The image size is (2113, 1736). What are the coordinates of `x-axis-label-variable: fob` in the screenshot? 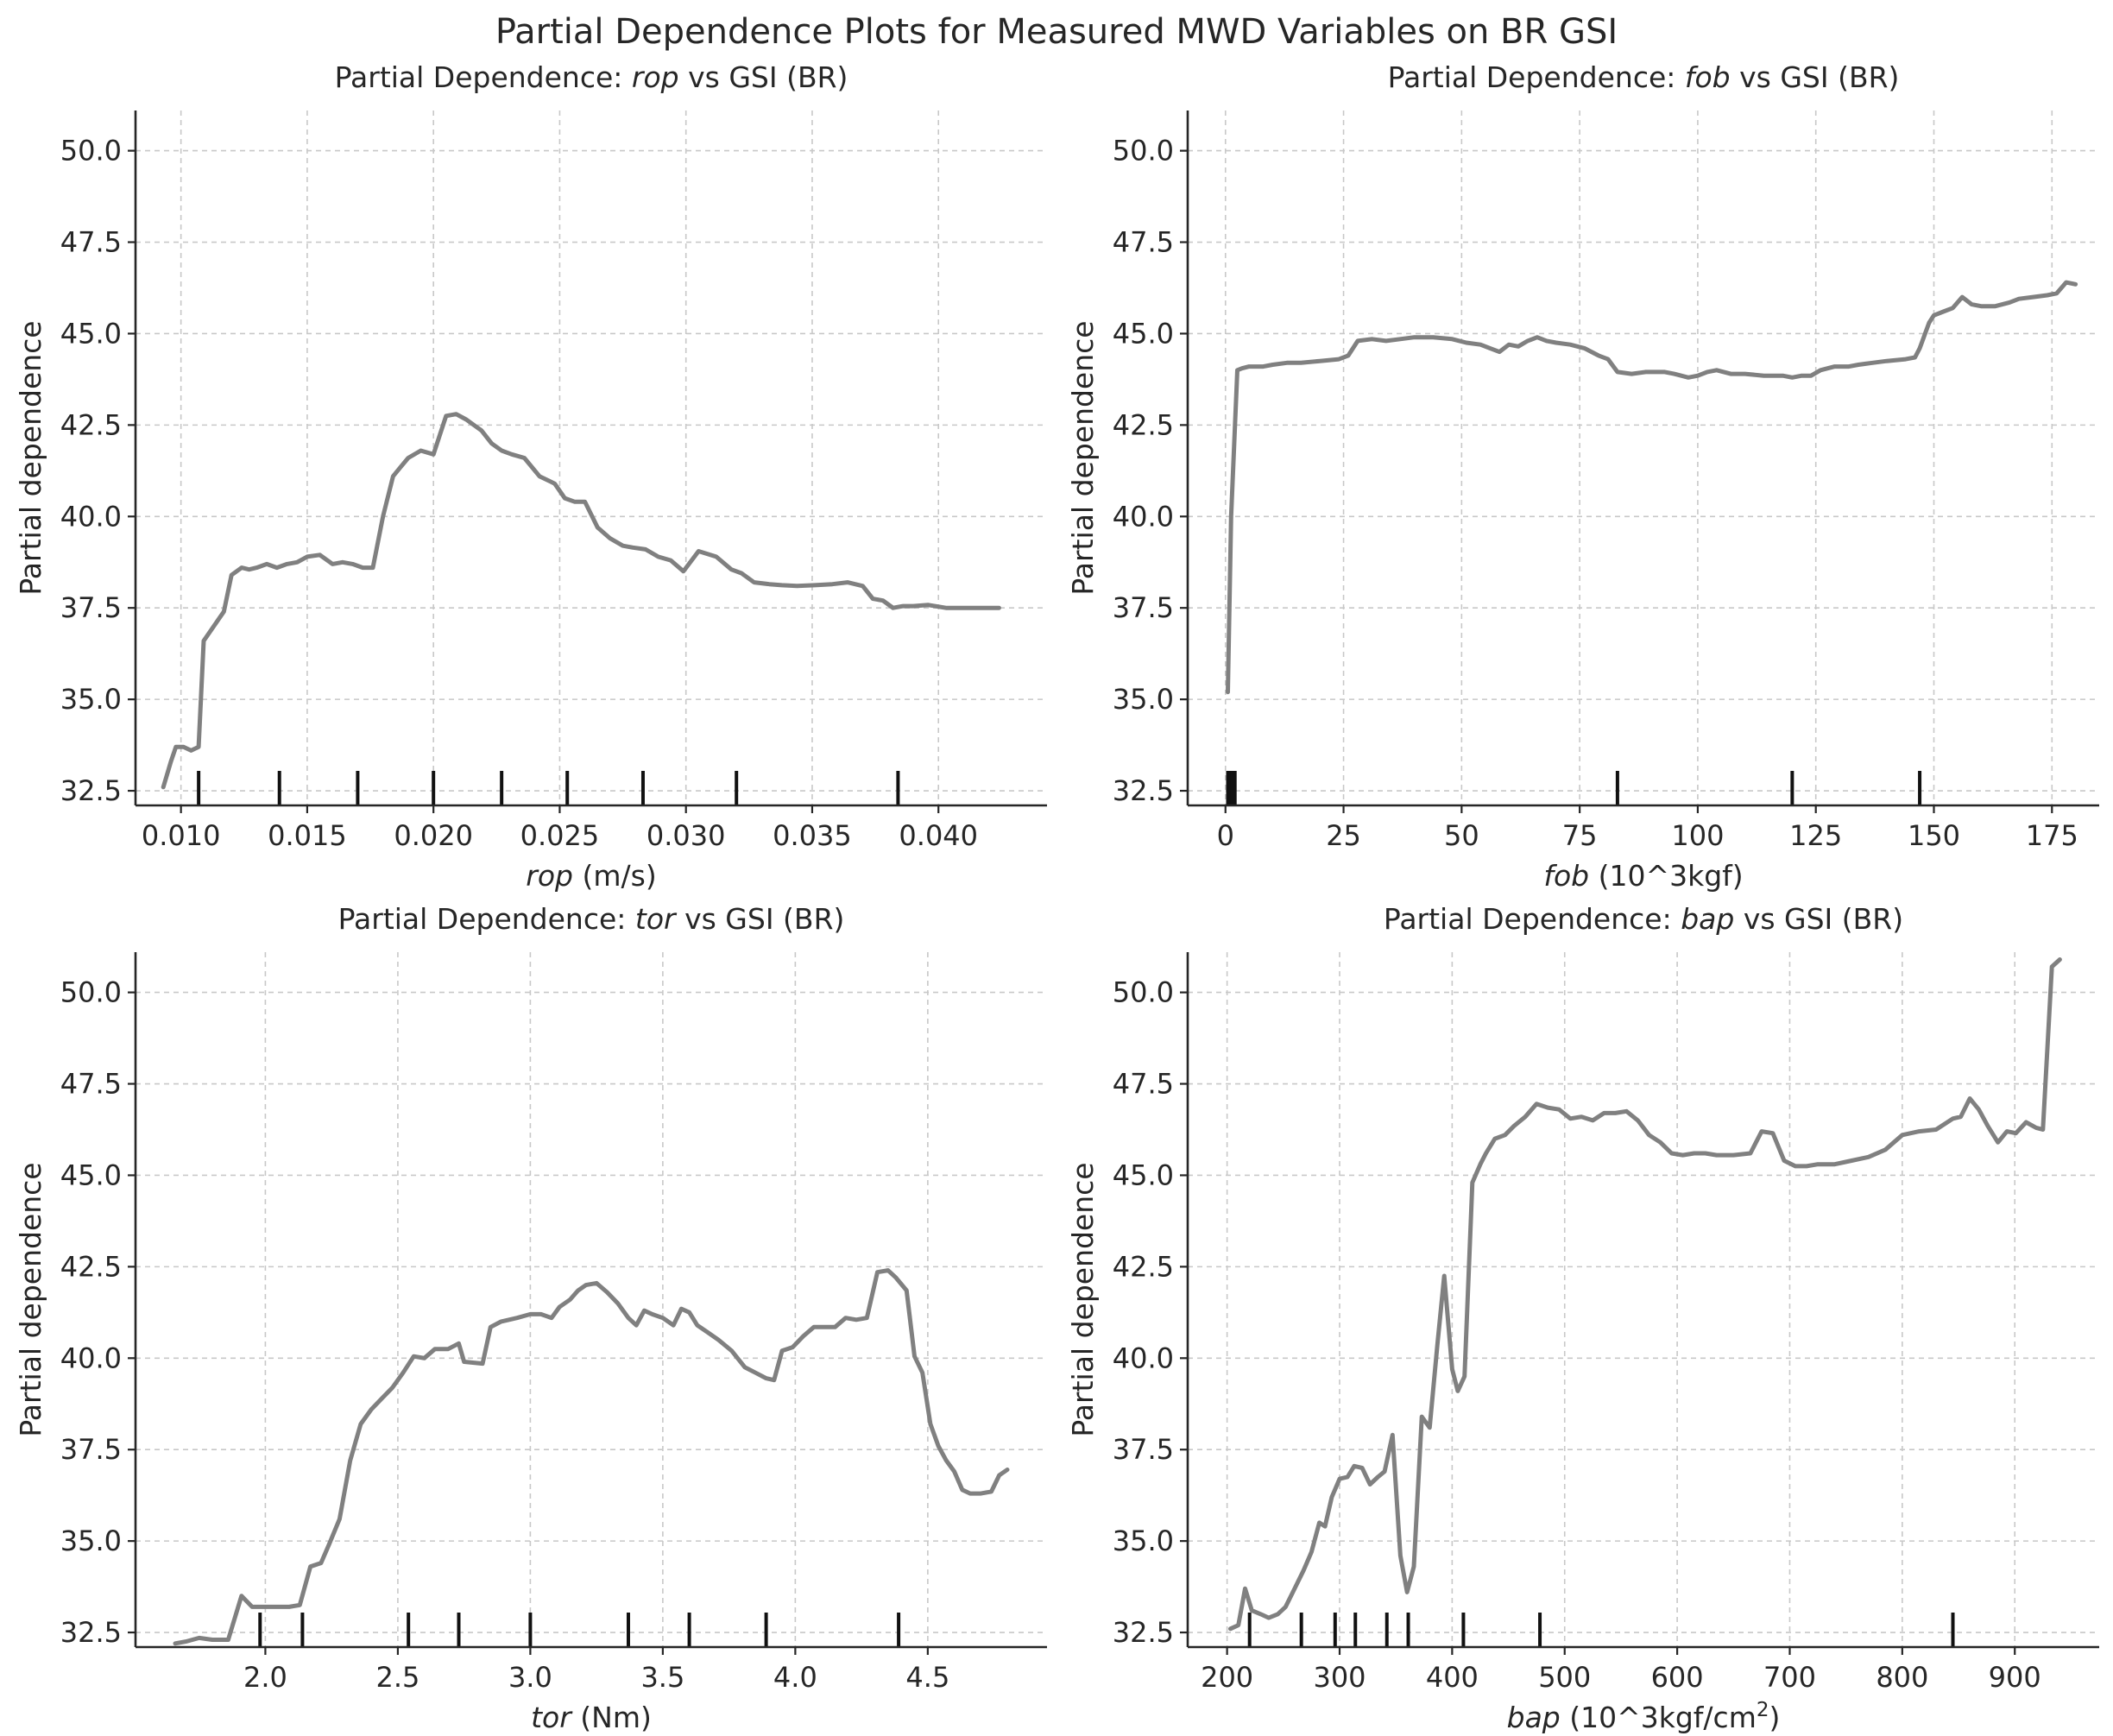 It's located at (1566, 876).